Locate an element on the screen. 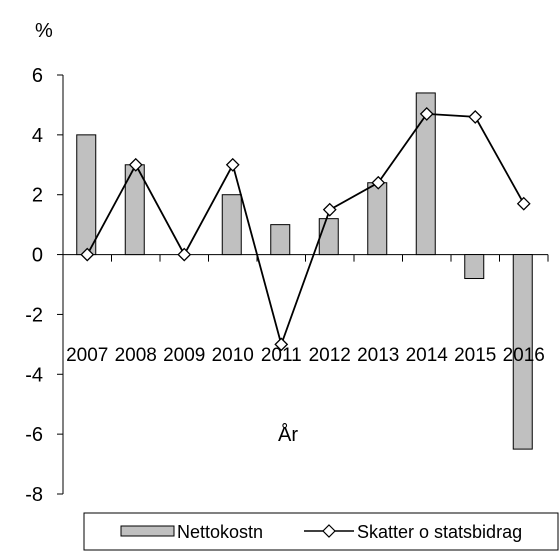  y-tick-label: 2 is located at coordinates (37, 196).